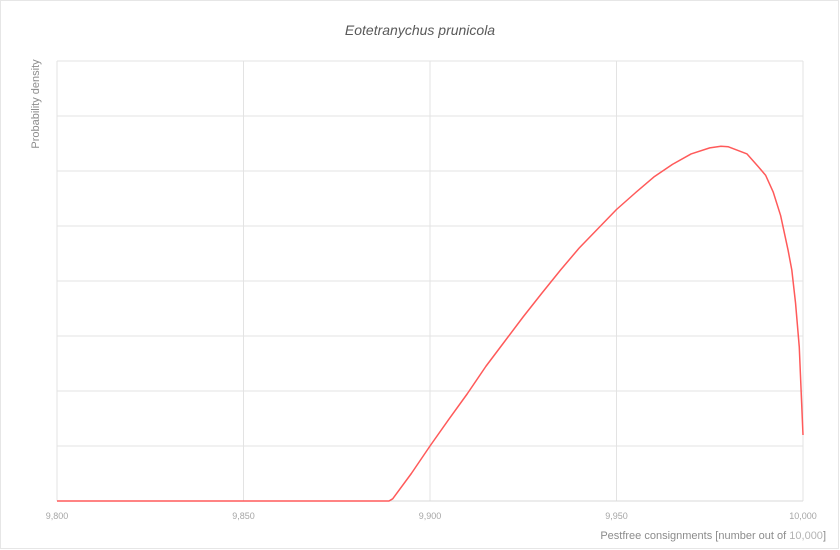 The height and width of the screenshot is (550, 840). I want to click on x-tick-label: 9,850, so click(243, 516).